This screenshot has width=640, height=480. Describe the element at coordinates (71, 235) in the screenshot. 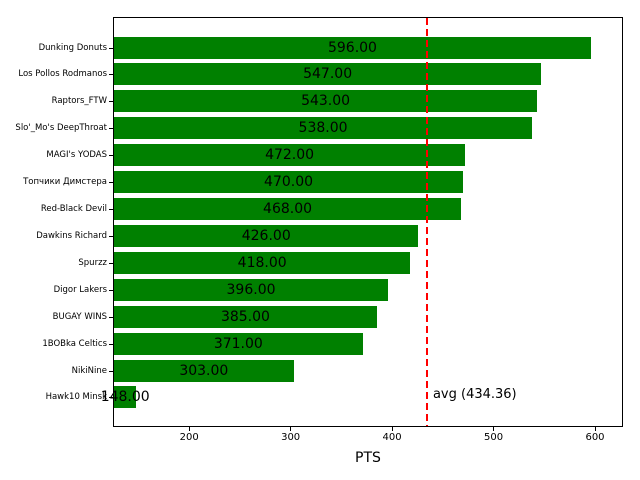

I see `y-tick-label: Dawkins Richard` at that location.